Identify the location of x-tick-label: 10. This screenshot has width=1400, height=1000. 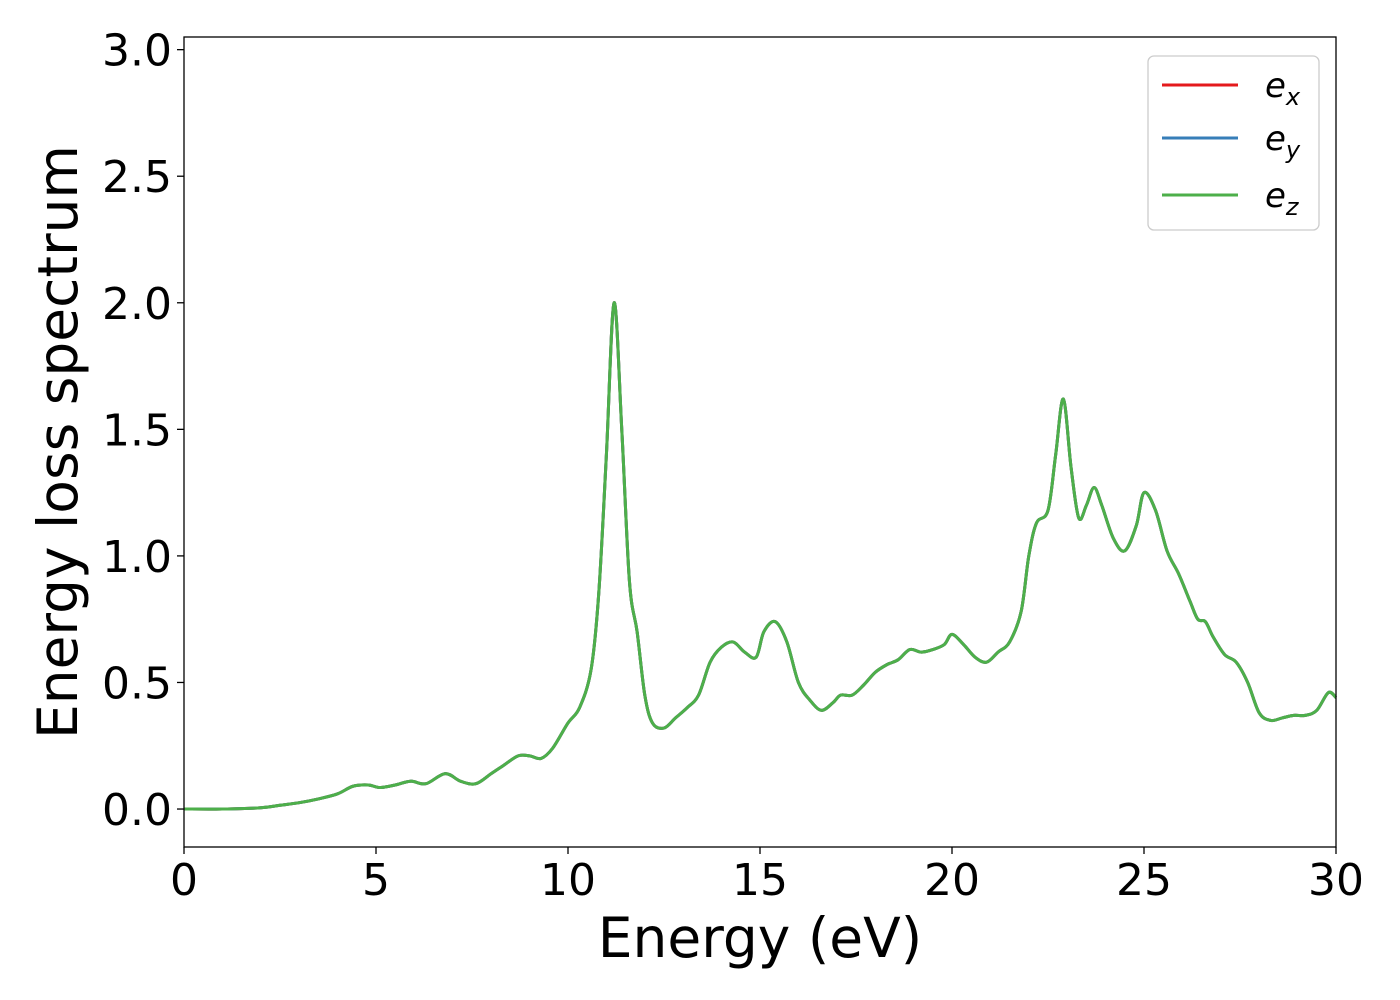
(568, 880).